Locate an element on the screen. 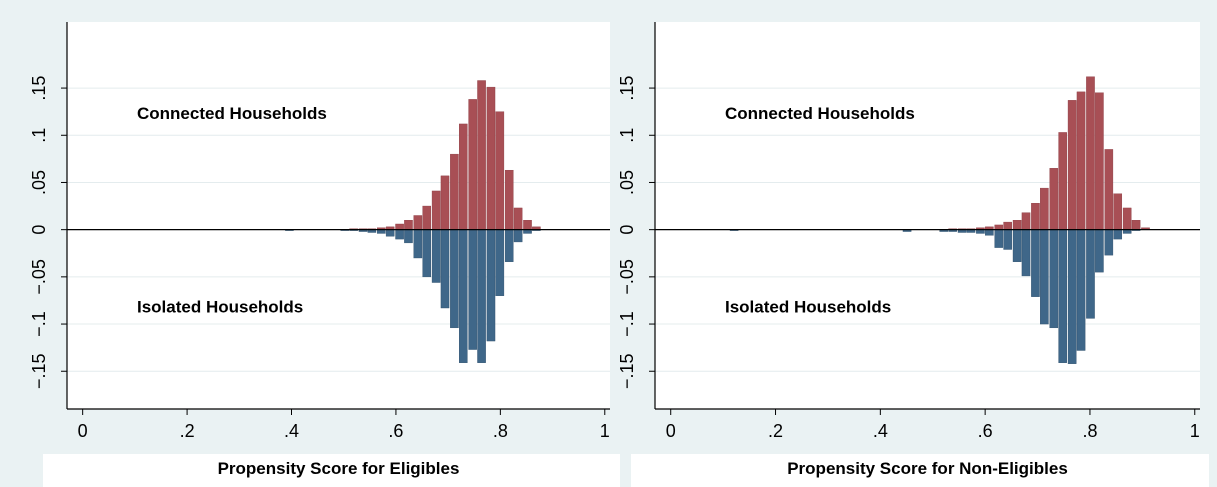 The height and width of the screenshot is (487, 1217). x-axis-label: Propensity Score for Eligibles is located at coordinates (339, 468).